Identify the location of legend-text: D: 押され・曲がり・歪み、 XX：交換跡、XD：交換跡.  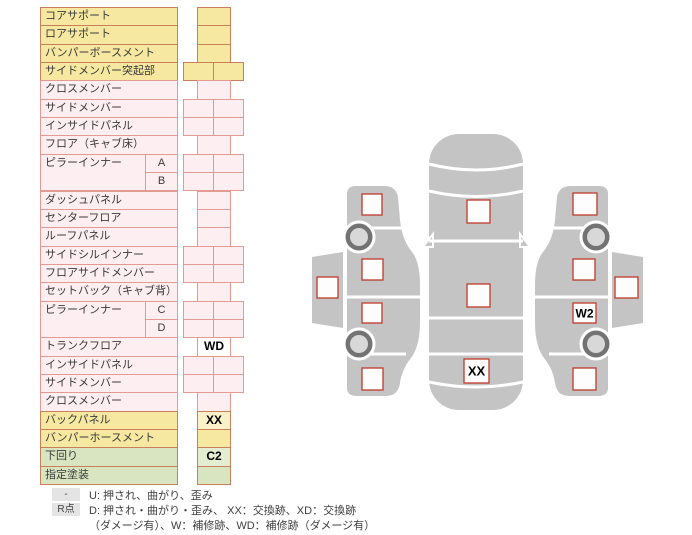
(223, 510).